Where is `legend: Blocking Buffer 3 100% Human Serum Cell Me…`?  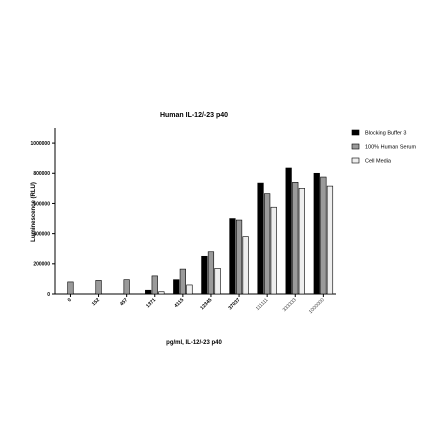 legend: Blocking Buffer 3 100% Human Serum Cell Me… is located at coordinates (383, 147).